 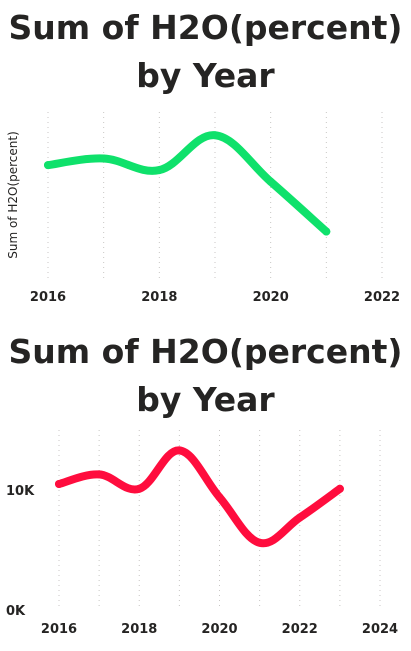 What do you see at coordinates (380, 629) in the screenshot?
I see `x-tick-label: 2024` at bounding box center [380, 629].